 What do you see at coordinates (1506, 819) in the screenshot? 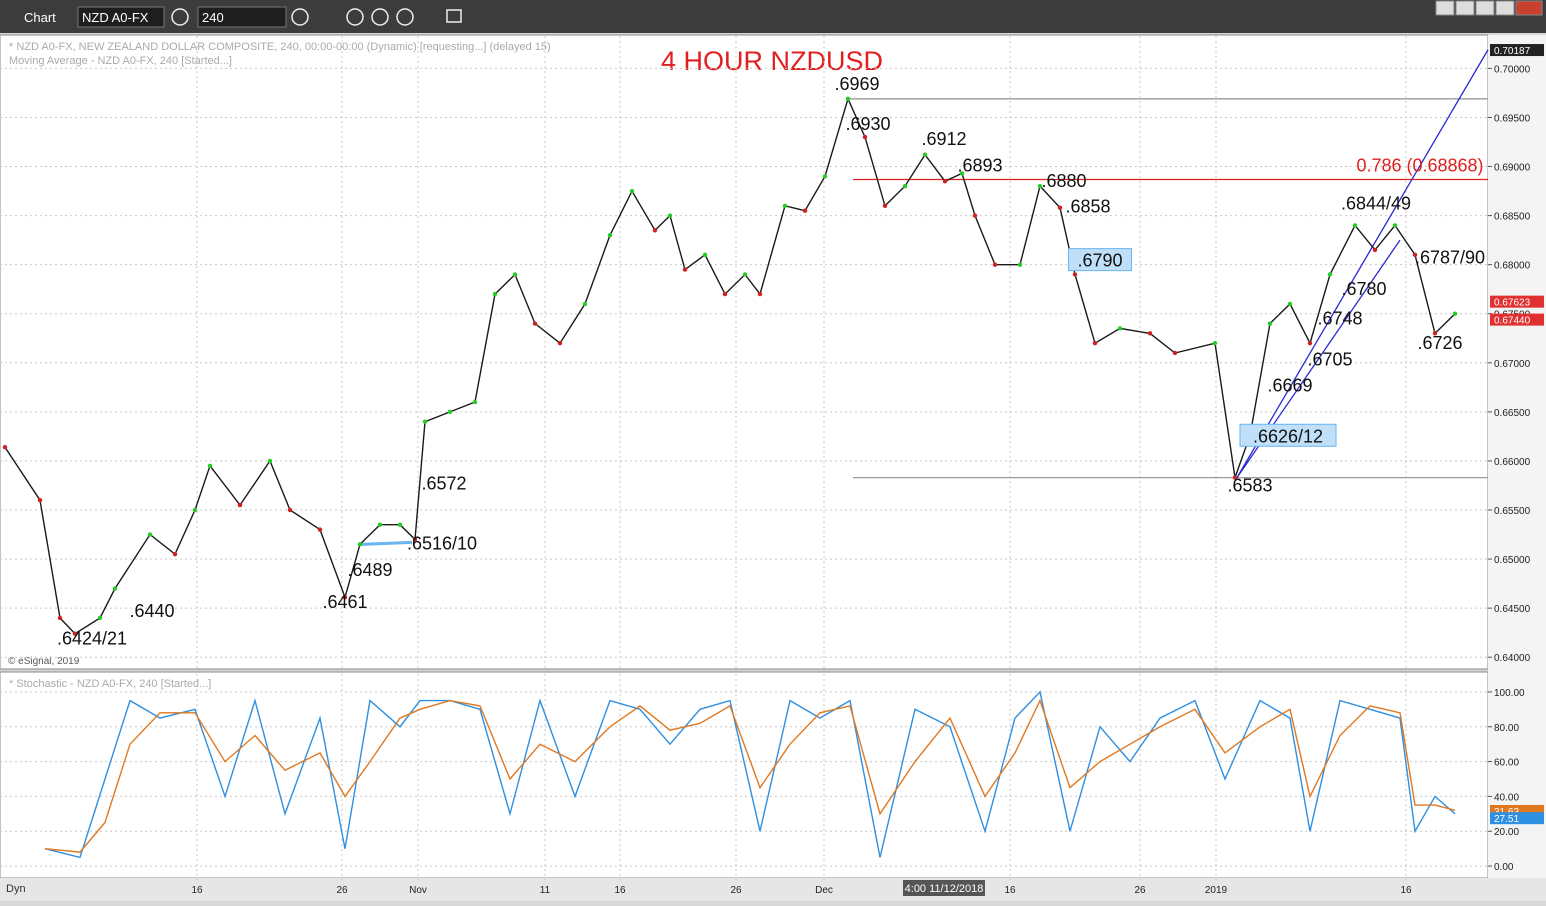
I see `price-tag-label: 27.51` at bounding box center [1506, 819].